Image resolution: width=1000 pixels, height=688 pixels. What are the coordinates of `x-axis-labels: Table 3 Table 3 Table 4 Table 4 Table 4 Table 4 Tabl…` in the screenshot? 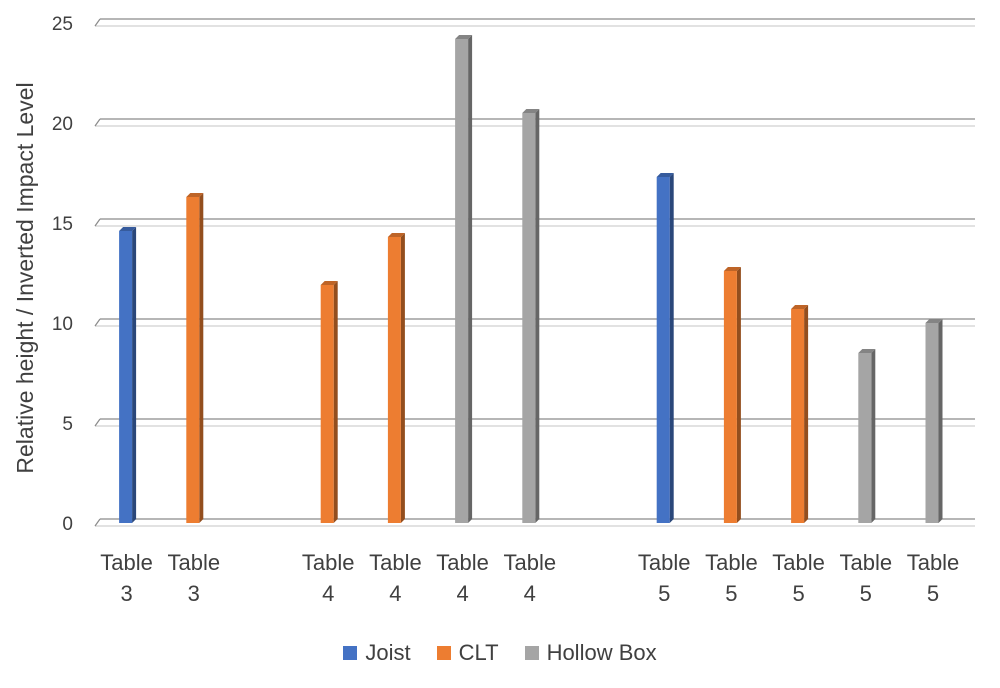 It's located at (529, 578).